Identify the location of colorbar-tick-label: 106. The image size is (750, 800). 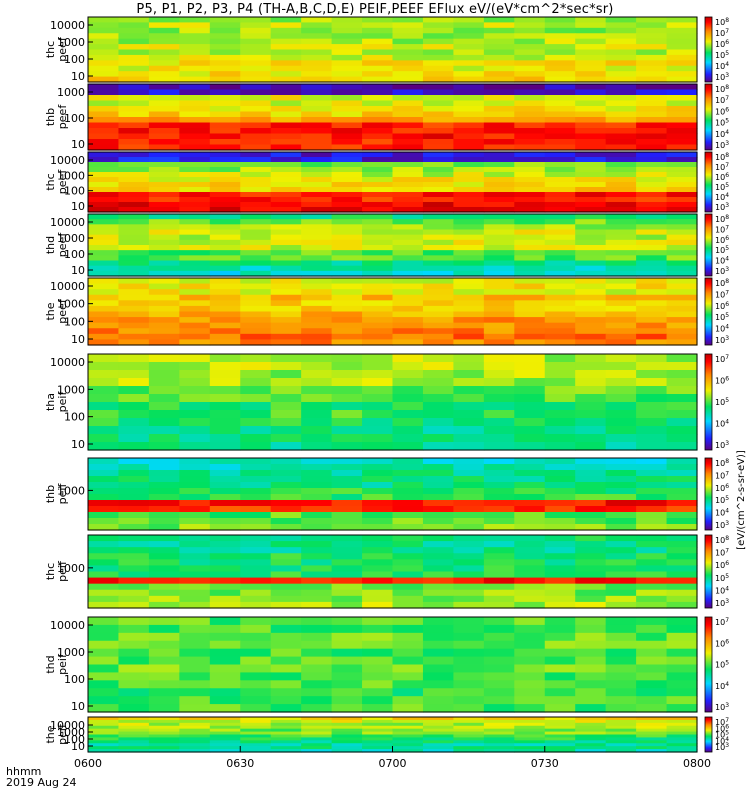
(722, 111).